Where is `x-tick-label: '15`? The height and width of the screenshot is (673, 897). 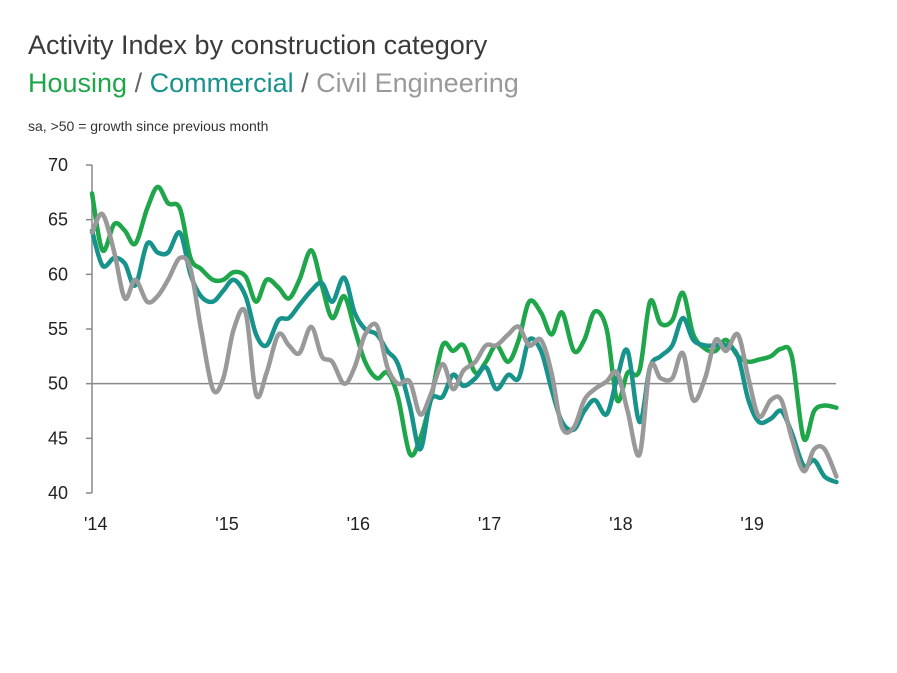 x-tick-label: '15 is located at coordinates (226, 524).